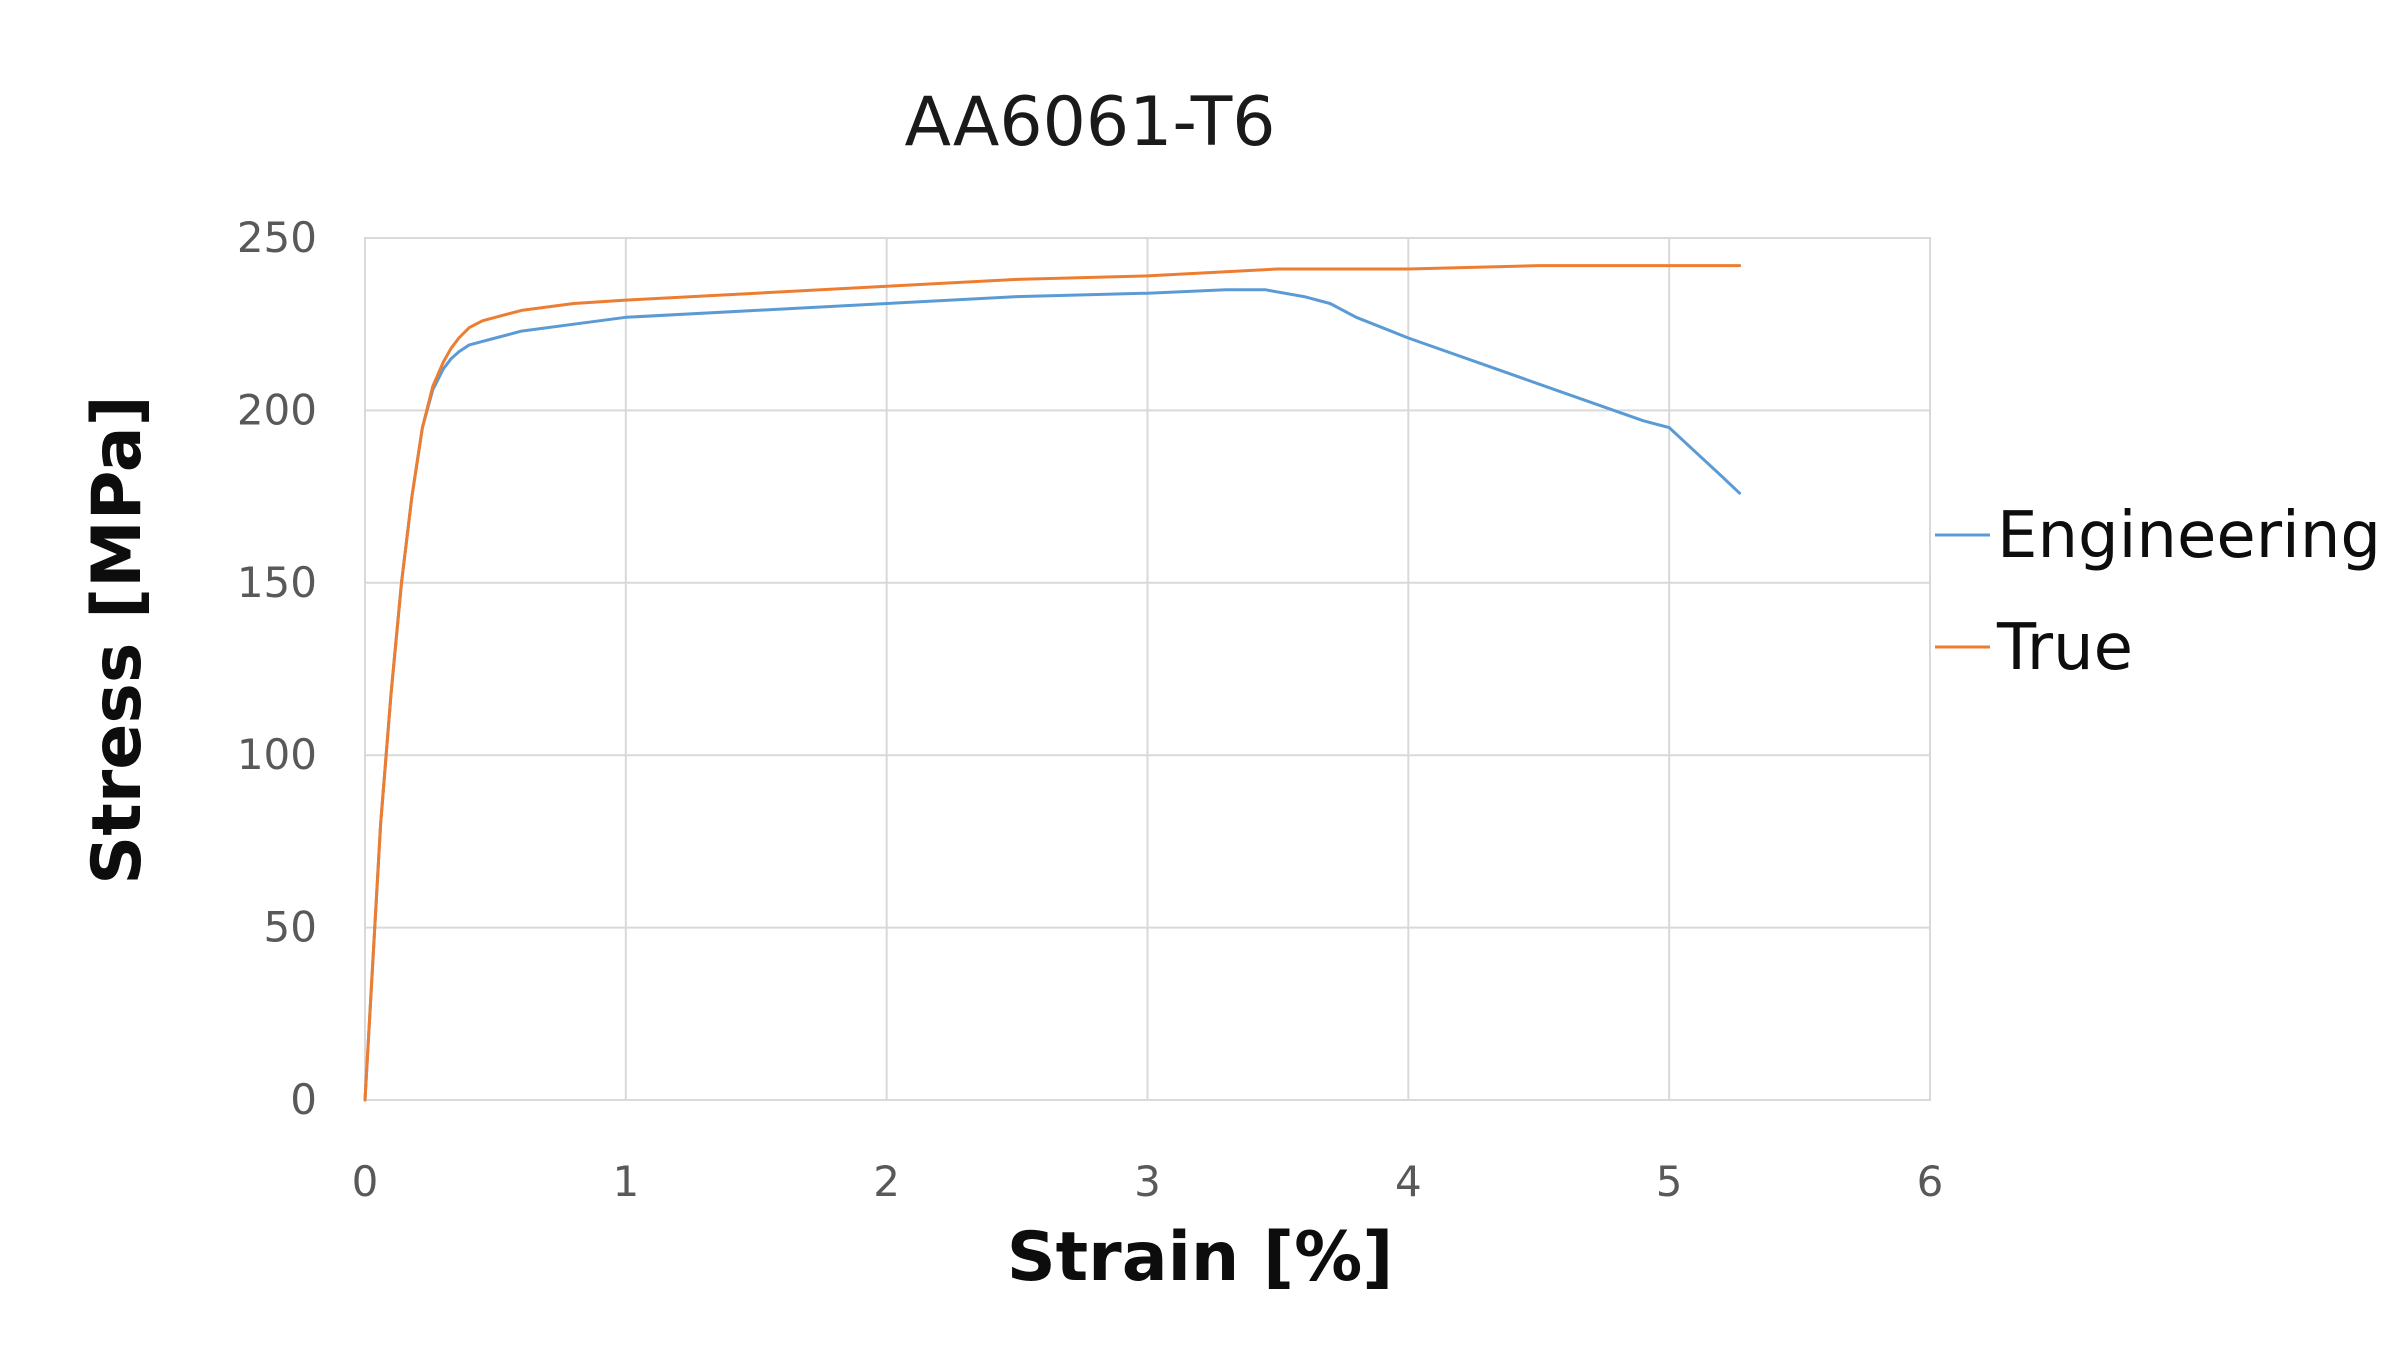 This screenshot has height=1347, width=2392. I want to click on y-tick-label: 200, so click(277, 409).